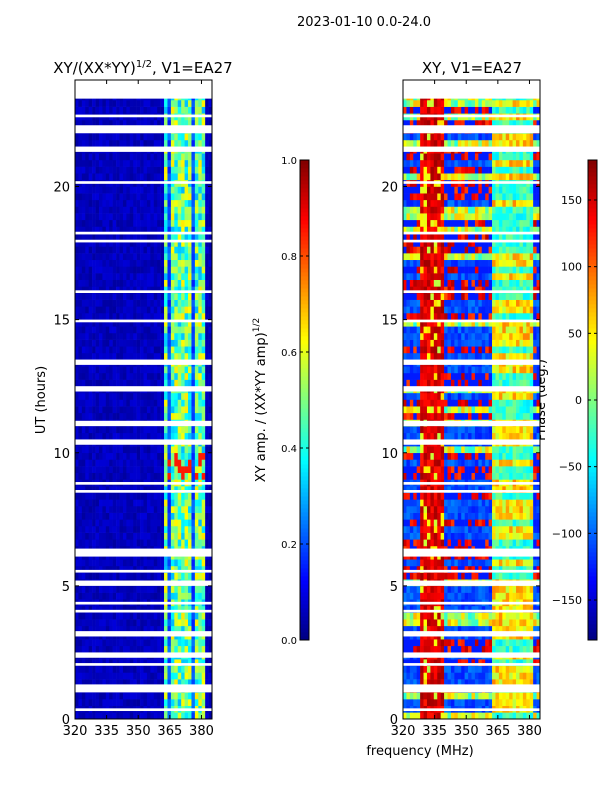 This screenshot has height=800, width=600. What do you see at coordinates (143, 664) in the screenshot?
I see `flagged-band` at bounding box center [143, 664].